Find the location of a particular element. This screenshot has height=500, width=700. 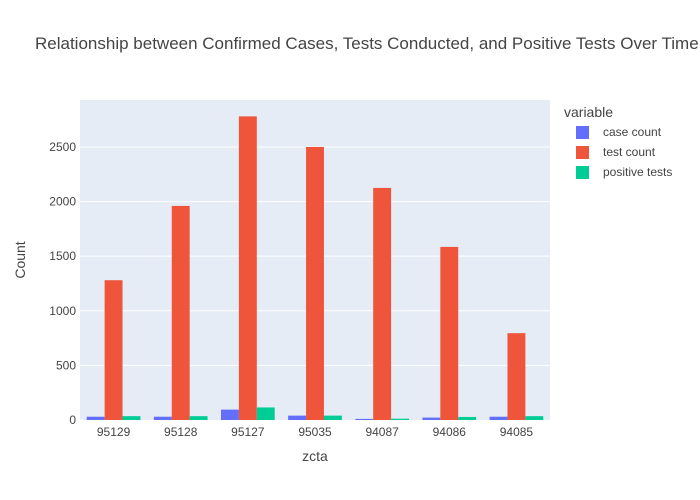

y-axis-label: Count is located at coordinates (20, 259).